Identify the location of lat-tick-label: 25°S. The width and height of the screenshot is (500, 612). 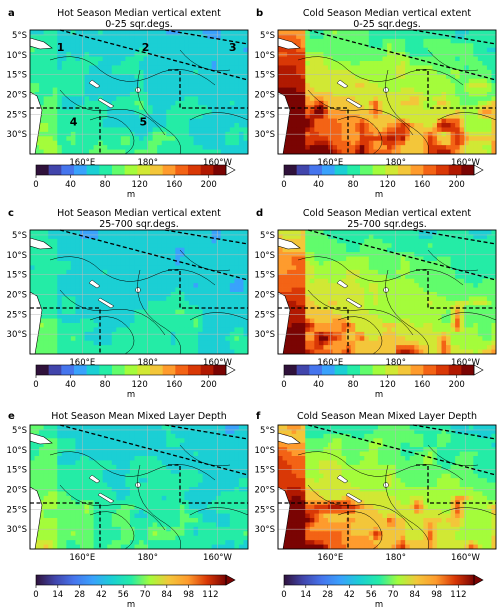
(265, 510).